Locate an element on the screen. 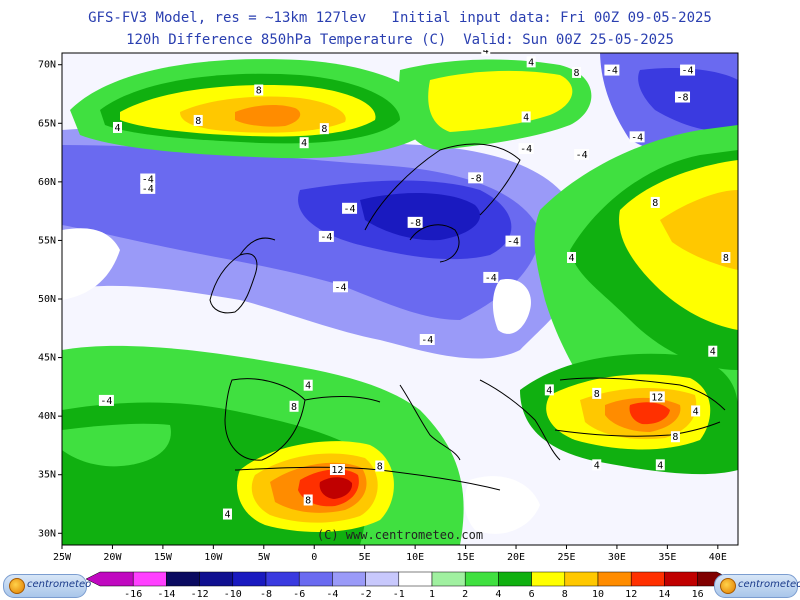 The height and width of the screenshot is (600, 800). legend-label: -8 is located at coordinates (266, 594).